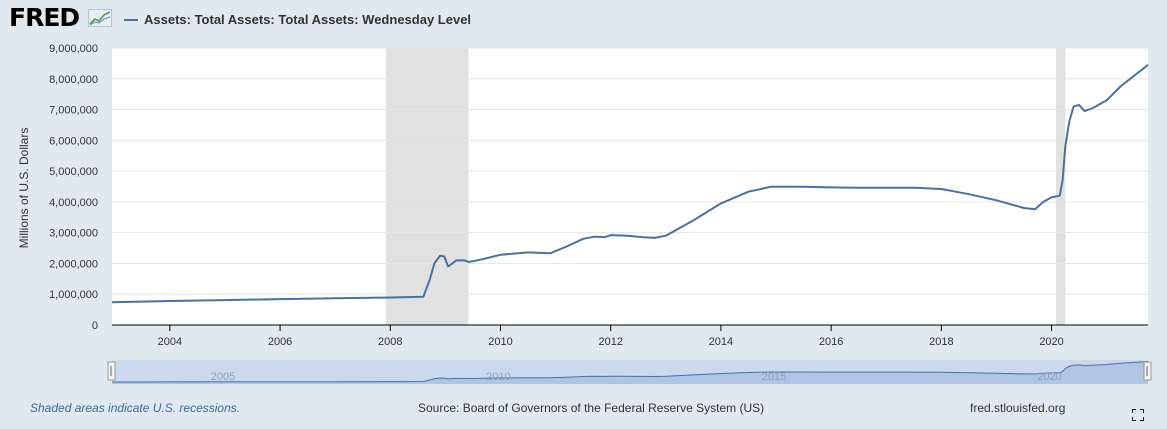  Describe the element at coordinates (73, 49) in the screenshot. I see `y-tick-label: 9,000,000` at that location.